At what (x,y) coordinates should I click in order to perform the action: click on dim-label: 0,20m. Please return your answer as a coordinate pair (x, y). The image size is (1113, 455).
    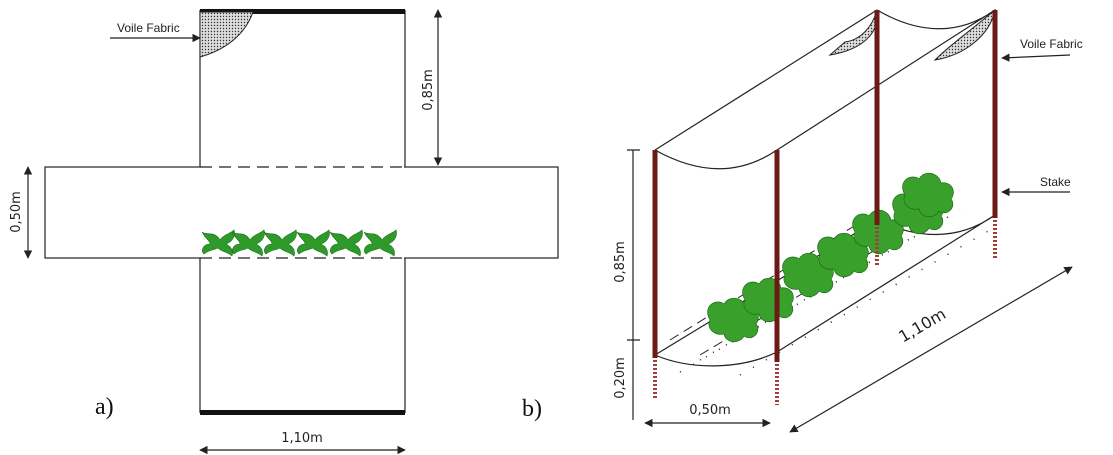
    Looking at the image, I should click on (620, 378).